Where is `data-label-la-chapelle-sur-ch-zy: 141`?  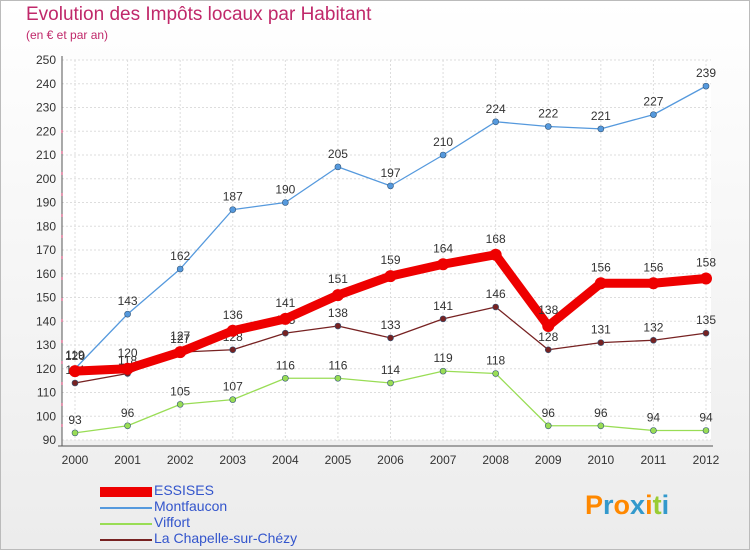 data-label-la-chapelle-sur-ch-zy: 141 is located at coordinates (443, 306).